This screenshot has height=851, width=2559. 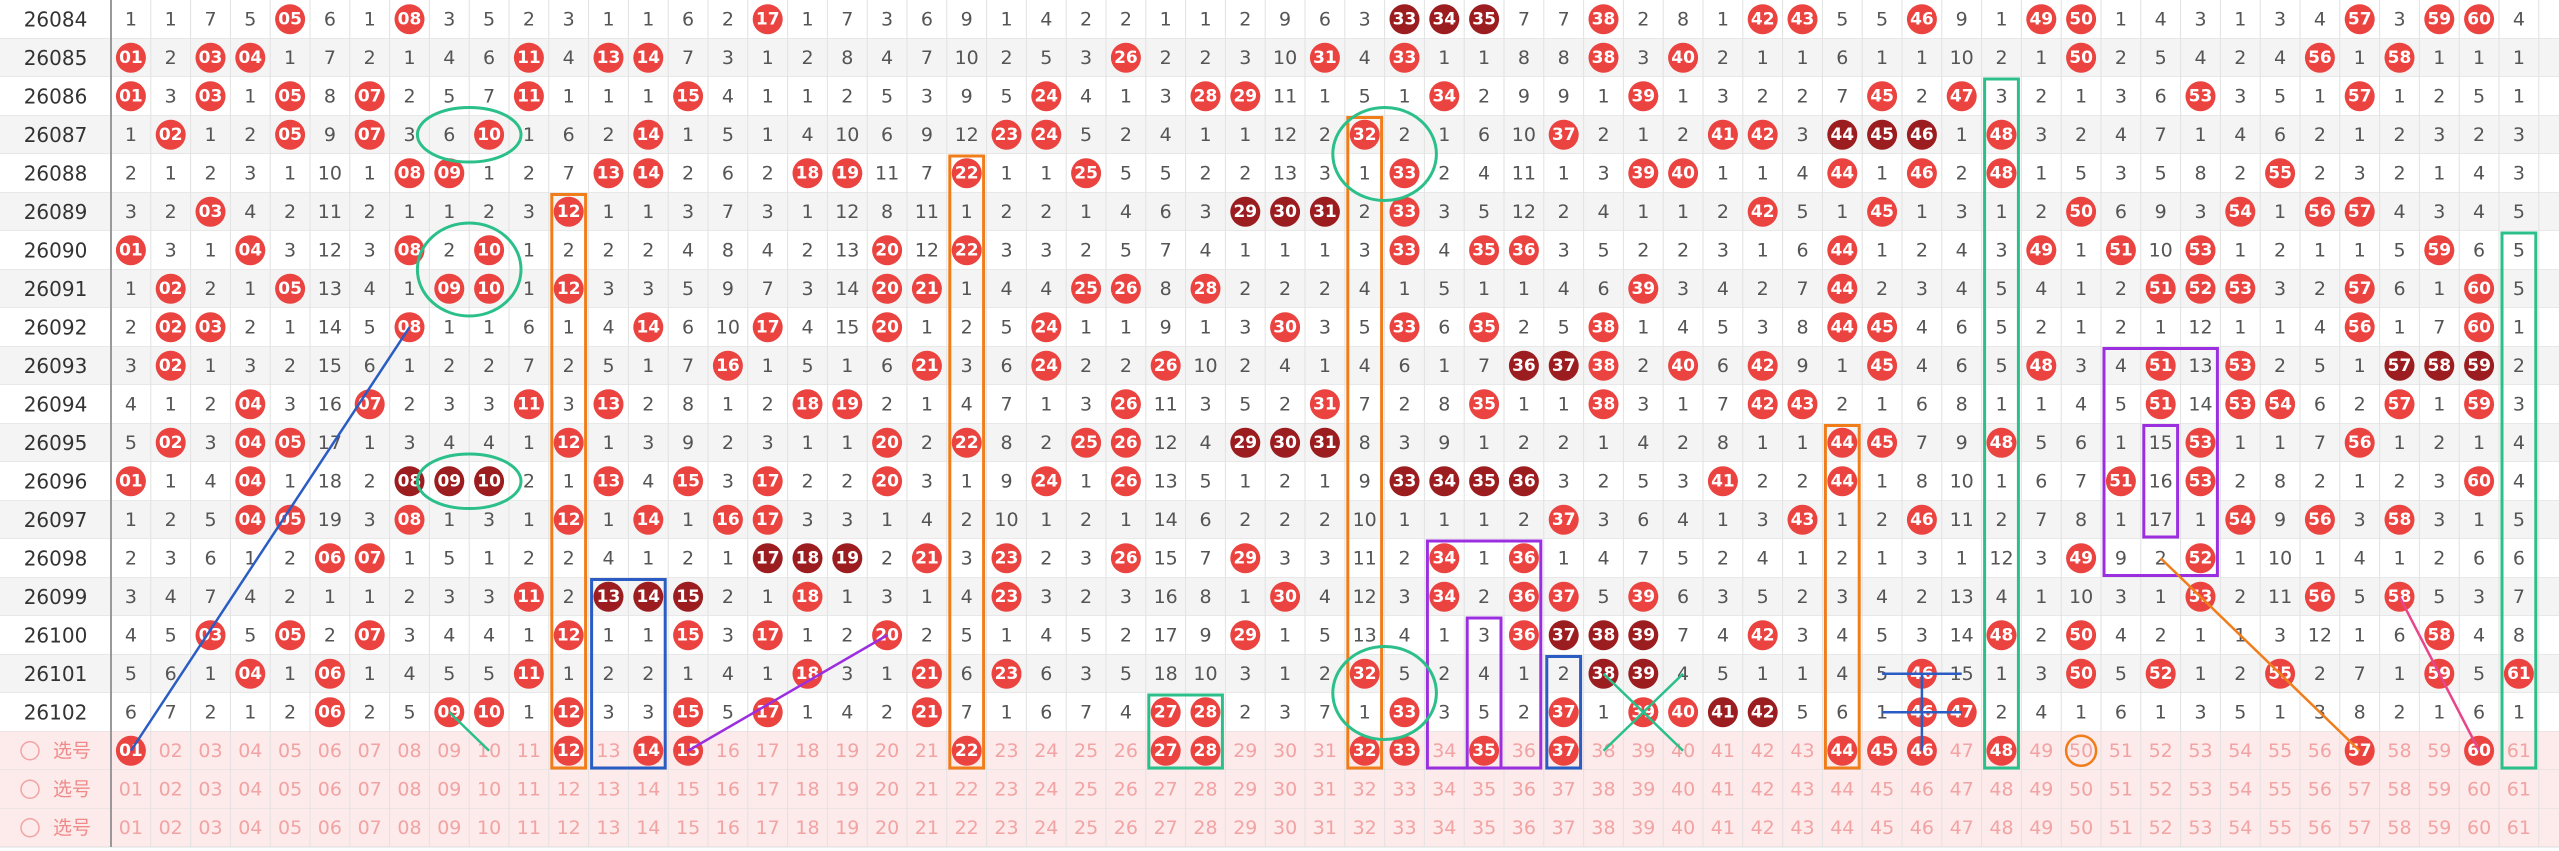 I want to click on ball-number: 45, so click(x=1882, y=366).